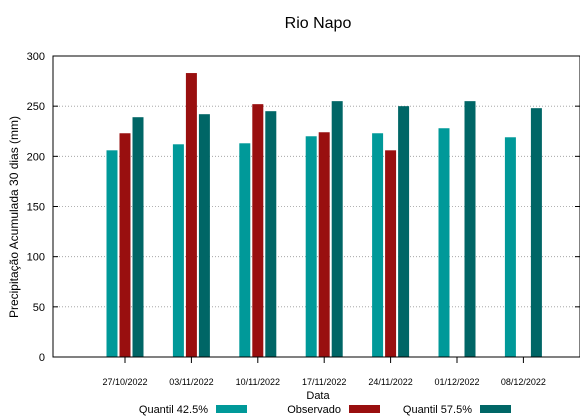  I want to click on y-axis-label: Precipitação Acumulada 30 dias (mm), so click(14, 217).